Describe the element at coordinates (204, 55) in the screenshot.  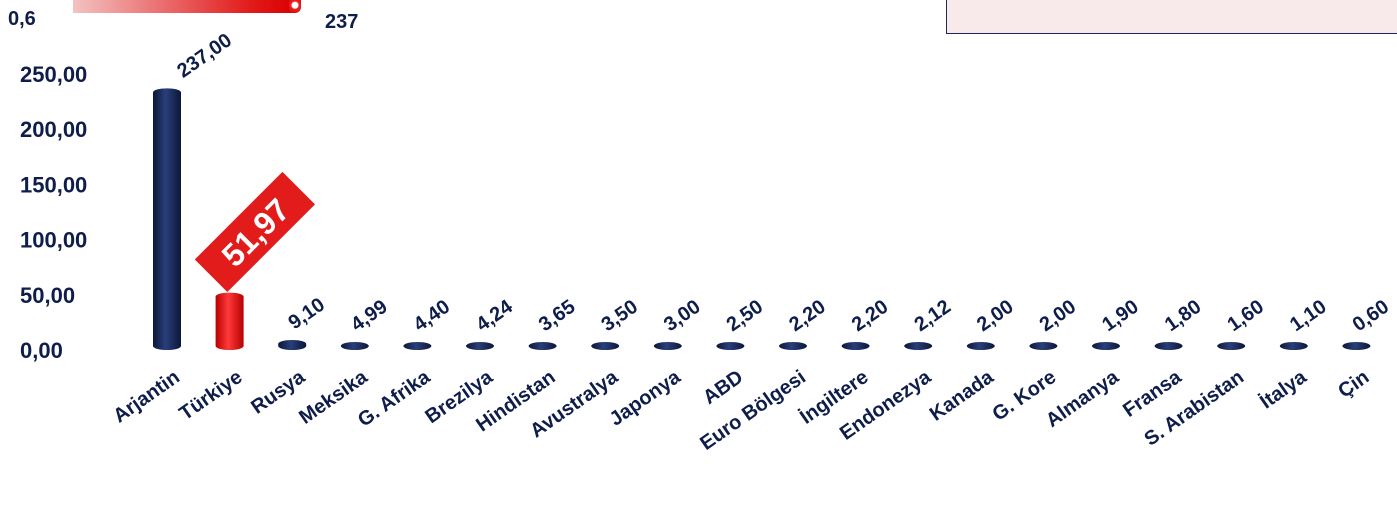
I see `value-label: 237,00` at that location.